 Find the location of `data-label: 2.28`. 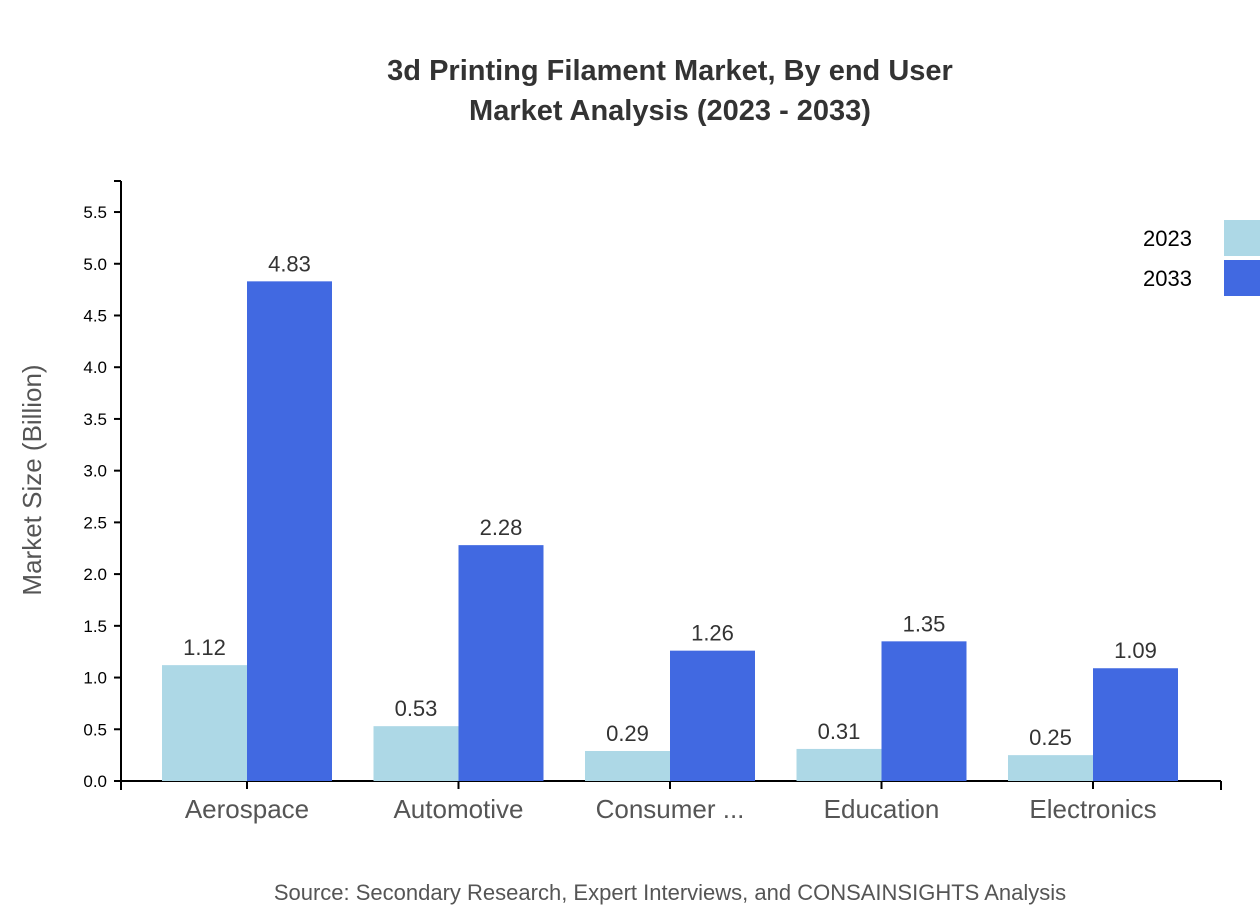

data-label: 2.28 is located at coordinates (501, 527).